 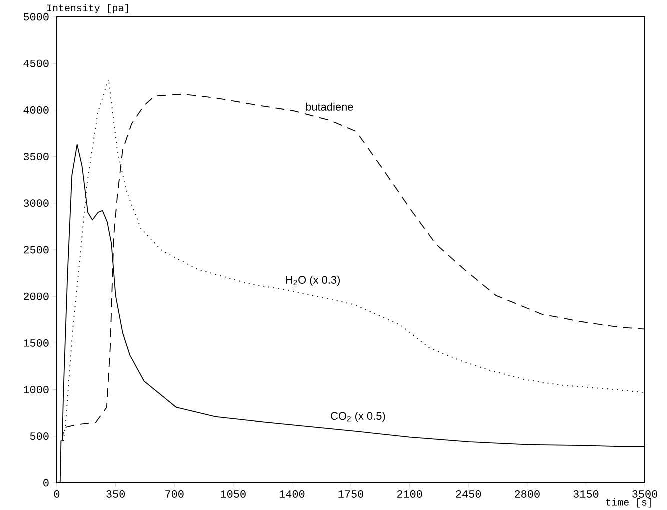 What do you see at coordinates (36, 250) in the screenshot?
I see `y-tick-label: 2500` at bounding box center [36, 250].